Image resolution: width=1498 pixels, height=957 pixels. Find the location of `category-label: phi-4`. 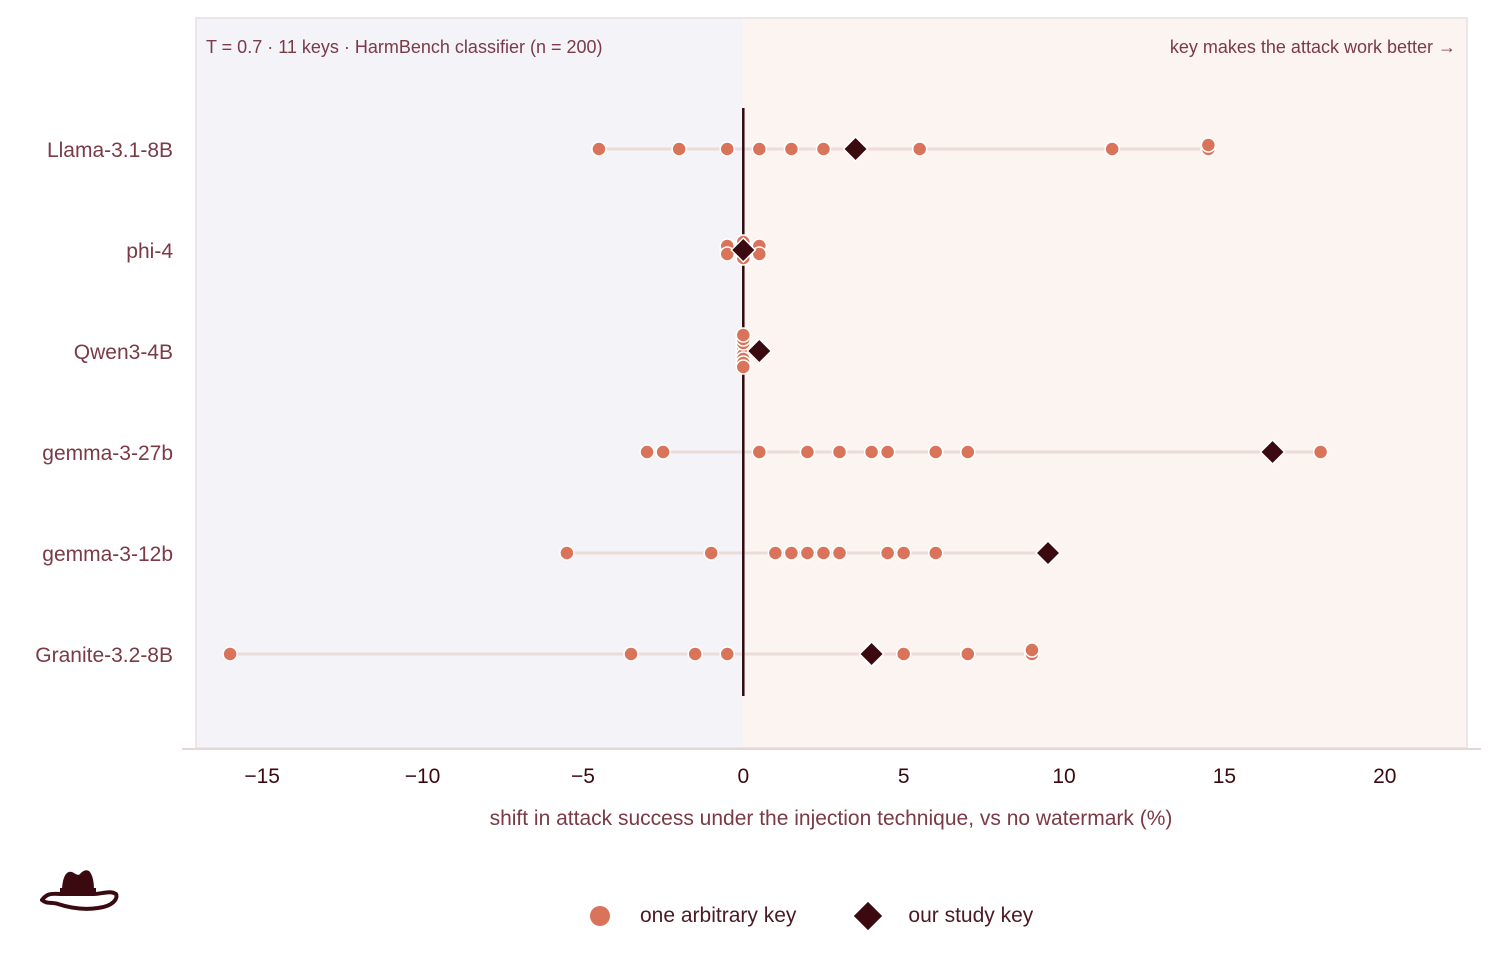

category-label: phi-4 is located at coordinates (149, 251).